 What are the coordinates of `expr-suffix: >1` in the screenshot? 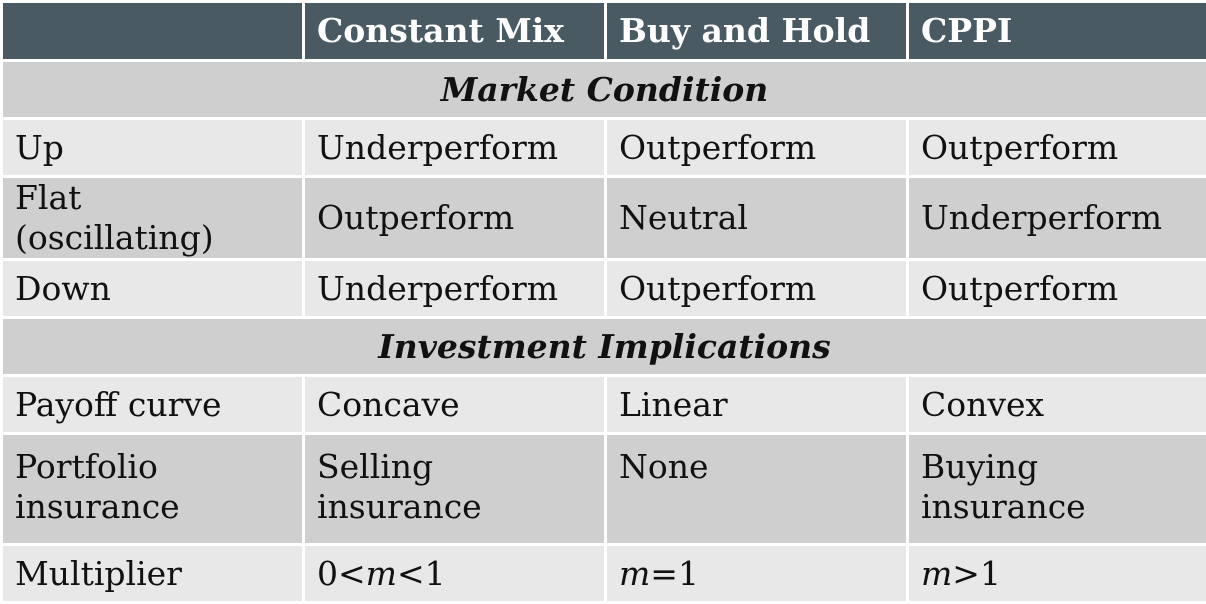 It's located at (976, 573).